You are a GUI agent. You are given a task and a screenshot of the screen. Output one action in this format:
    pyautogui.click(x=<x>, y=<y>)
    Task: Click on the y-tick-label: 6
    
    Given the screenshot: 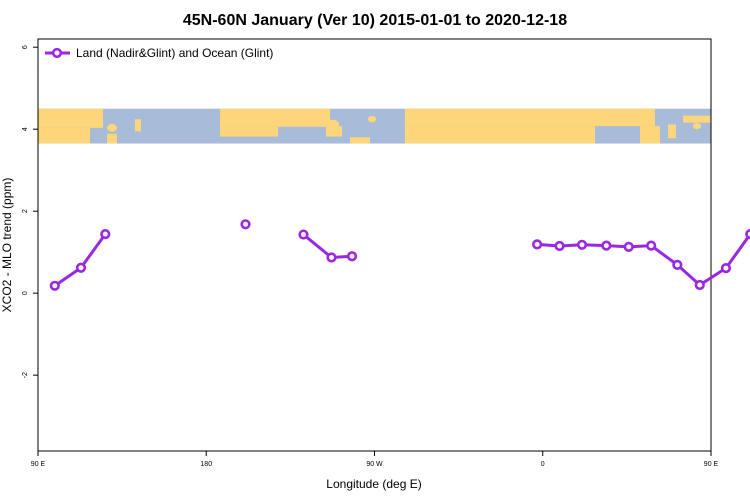 What is the action you would take?
    pyautogui.click(x=25, y=47)
    